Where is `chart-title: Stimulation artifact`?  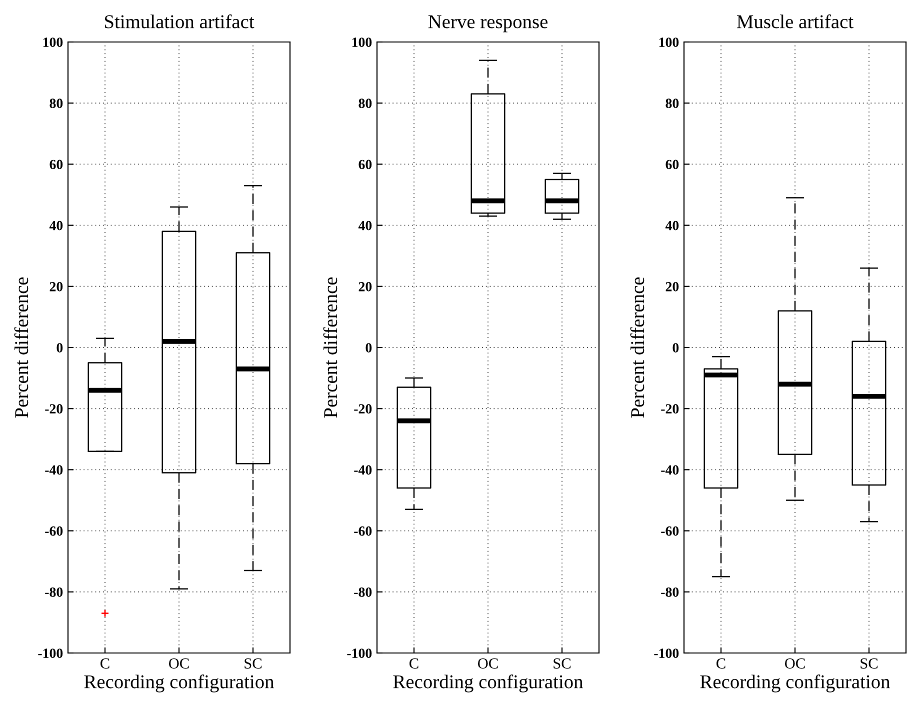 chart-title: Stimulation artifact is located at coordinates (179, 21).